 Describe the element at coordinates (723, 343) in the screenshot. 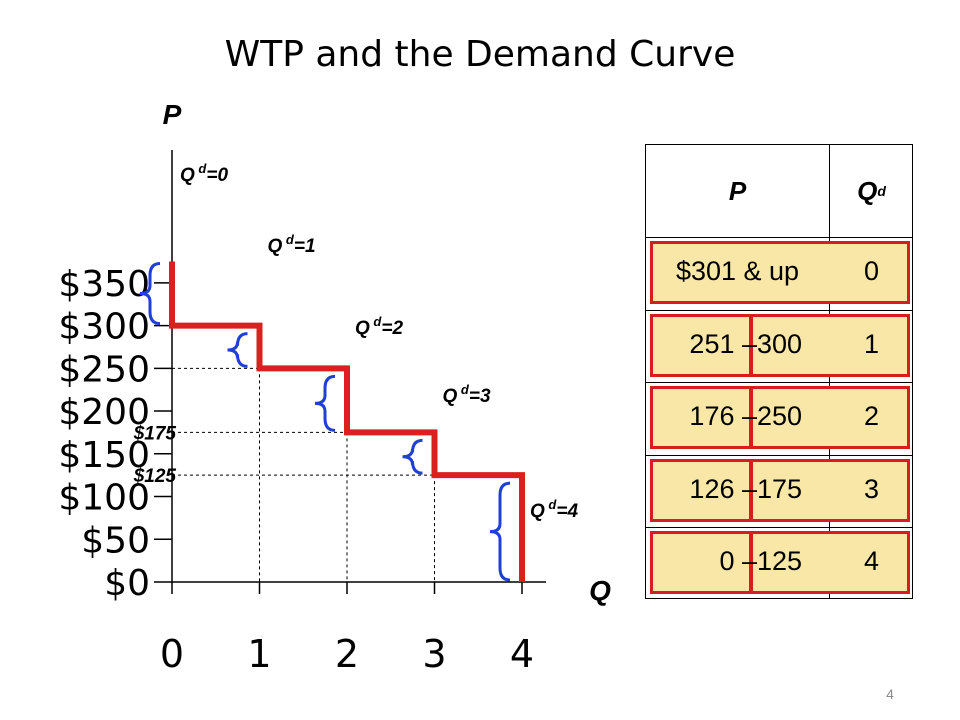

I see `price-range-low: 251 –` at that location.